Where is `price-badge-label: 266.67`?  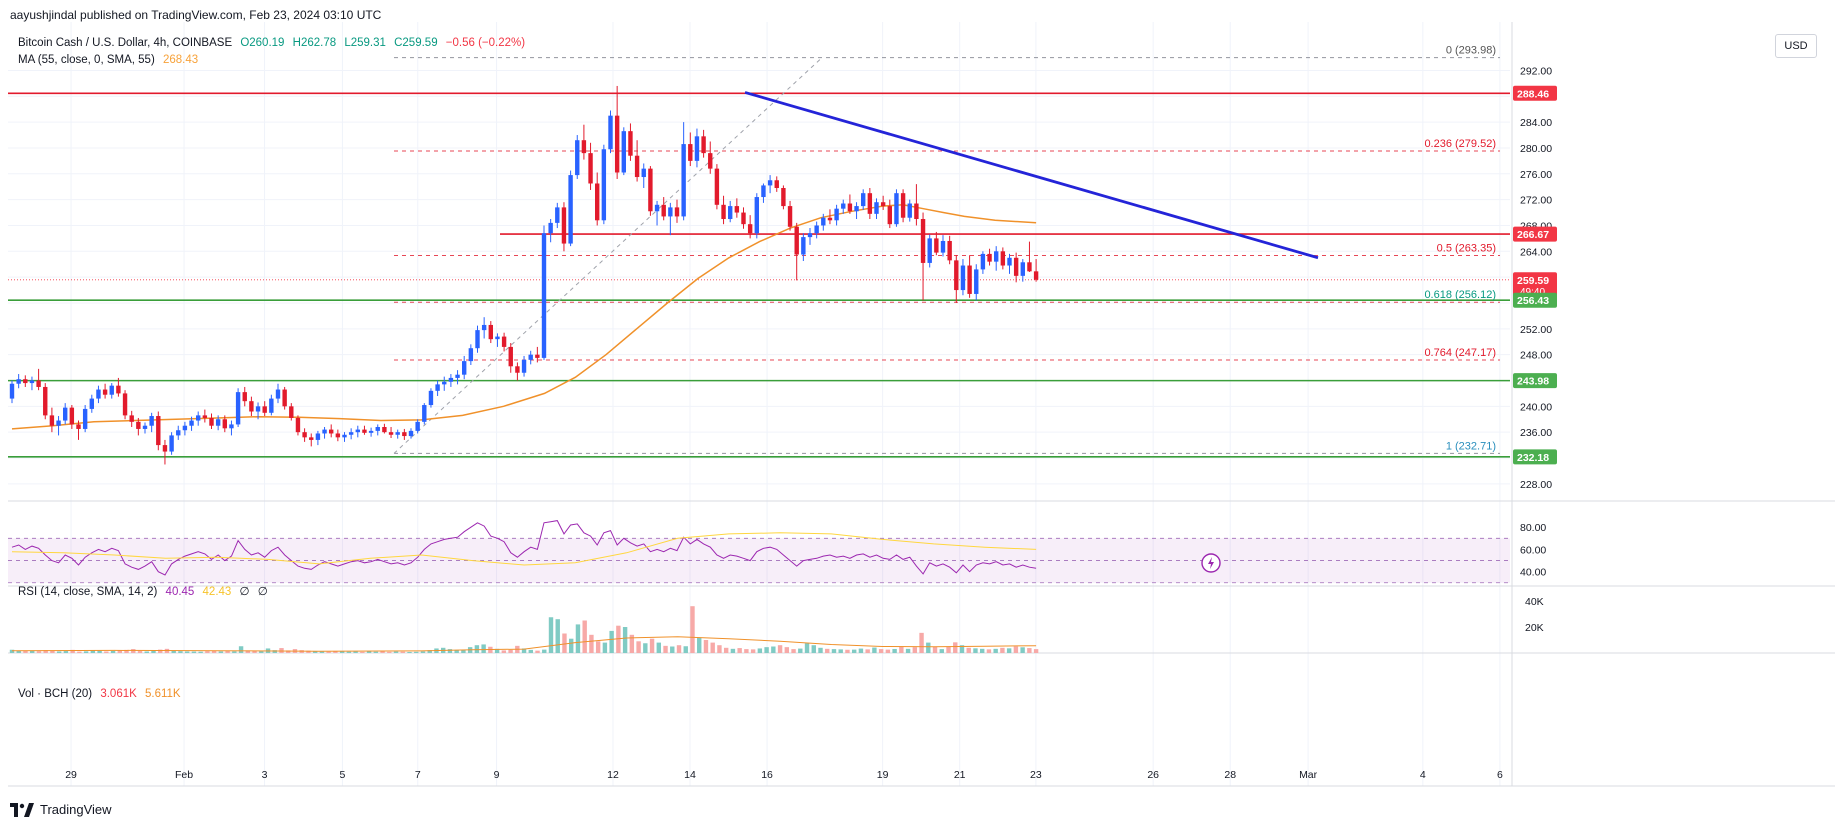
price-badge-label: 266.67 is located at coordinates (1533, 235).